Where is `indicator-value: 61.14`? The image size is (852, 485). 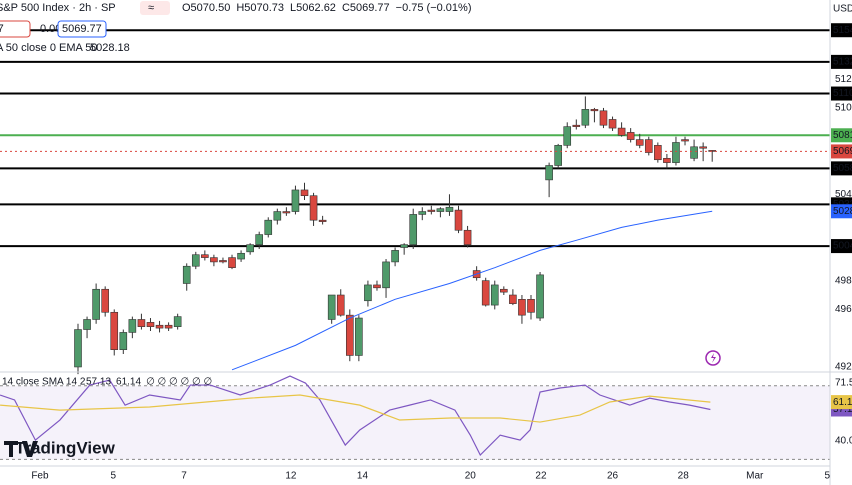 indicator-value: 61.14 is located at coordinates (128, 382).